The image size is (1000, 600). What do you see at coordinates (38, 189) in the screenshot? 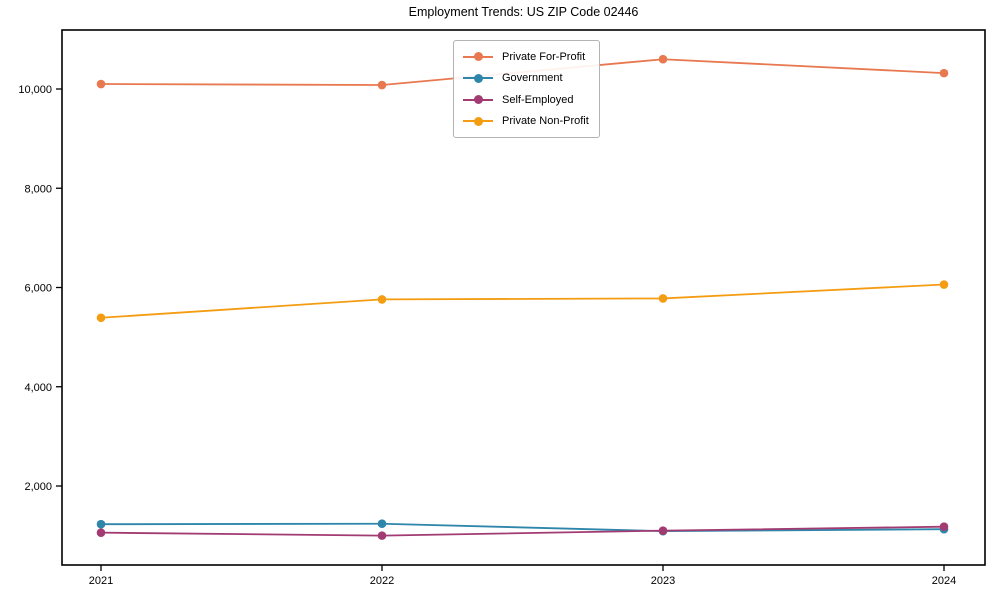
I see `y-tick-label: 8,000` at bounding box center [38, 189].